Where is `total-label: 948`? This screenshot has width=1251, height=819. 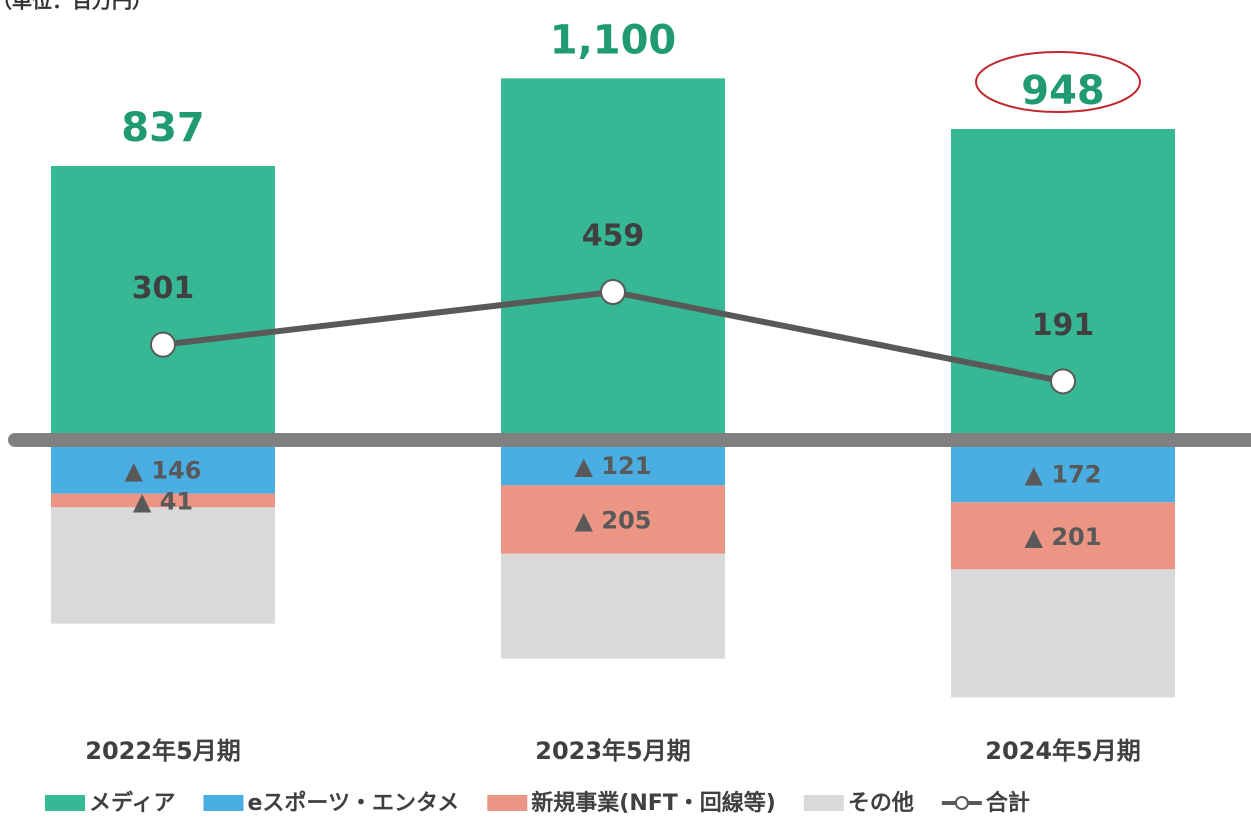 total-label: 948 is located at coordinates (1063, 91).